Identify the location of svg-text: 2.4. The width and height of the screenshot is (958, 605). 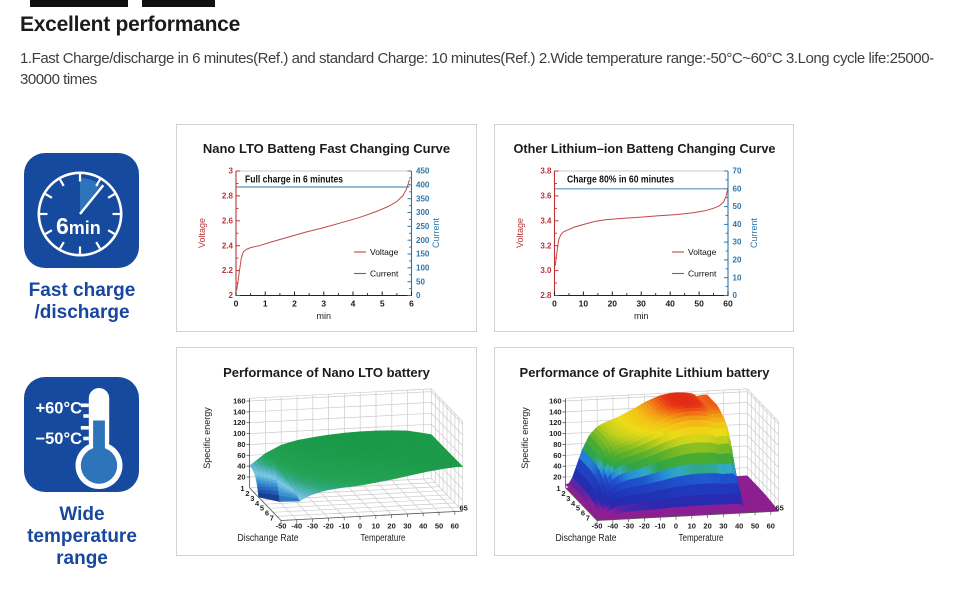
(228, 245).